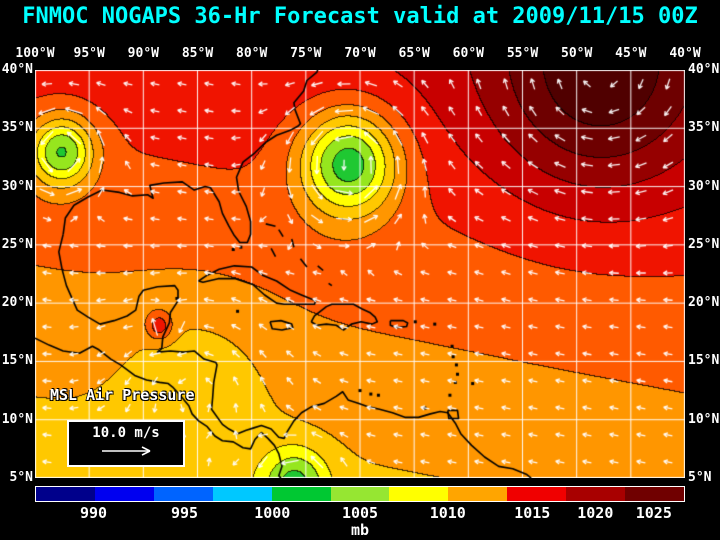  Describe the element at coordinates (653, 513) in the screenshot. I see `colorbar-tick-label: 1025` at that location.